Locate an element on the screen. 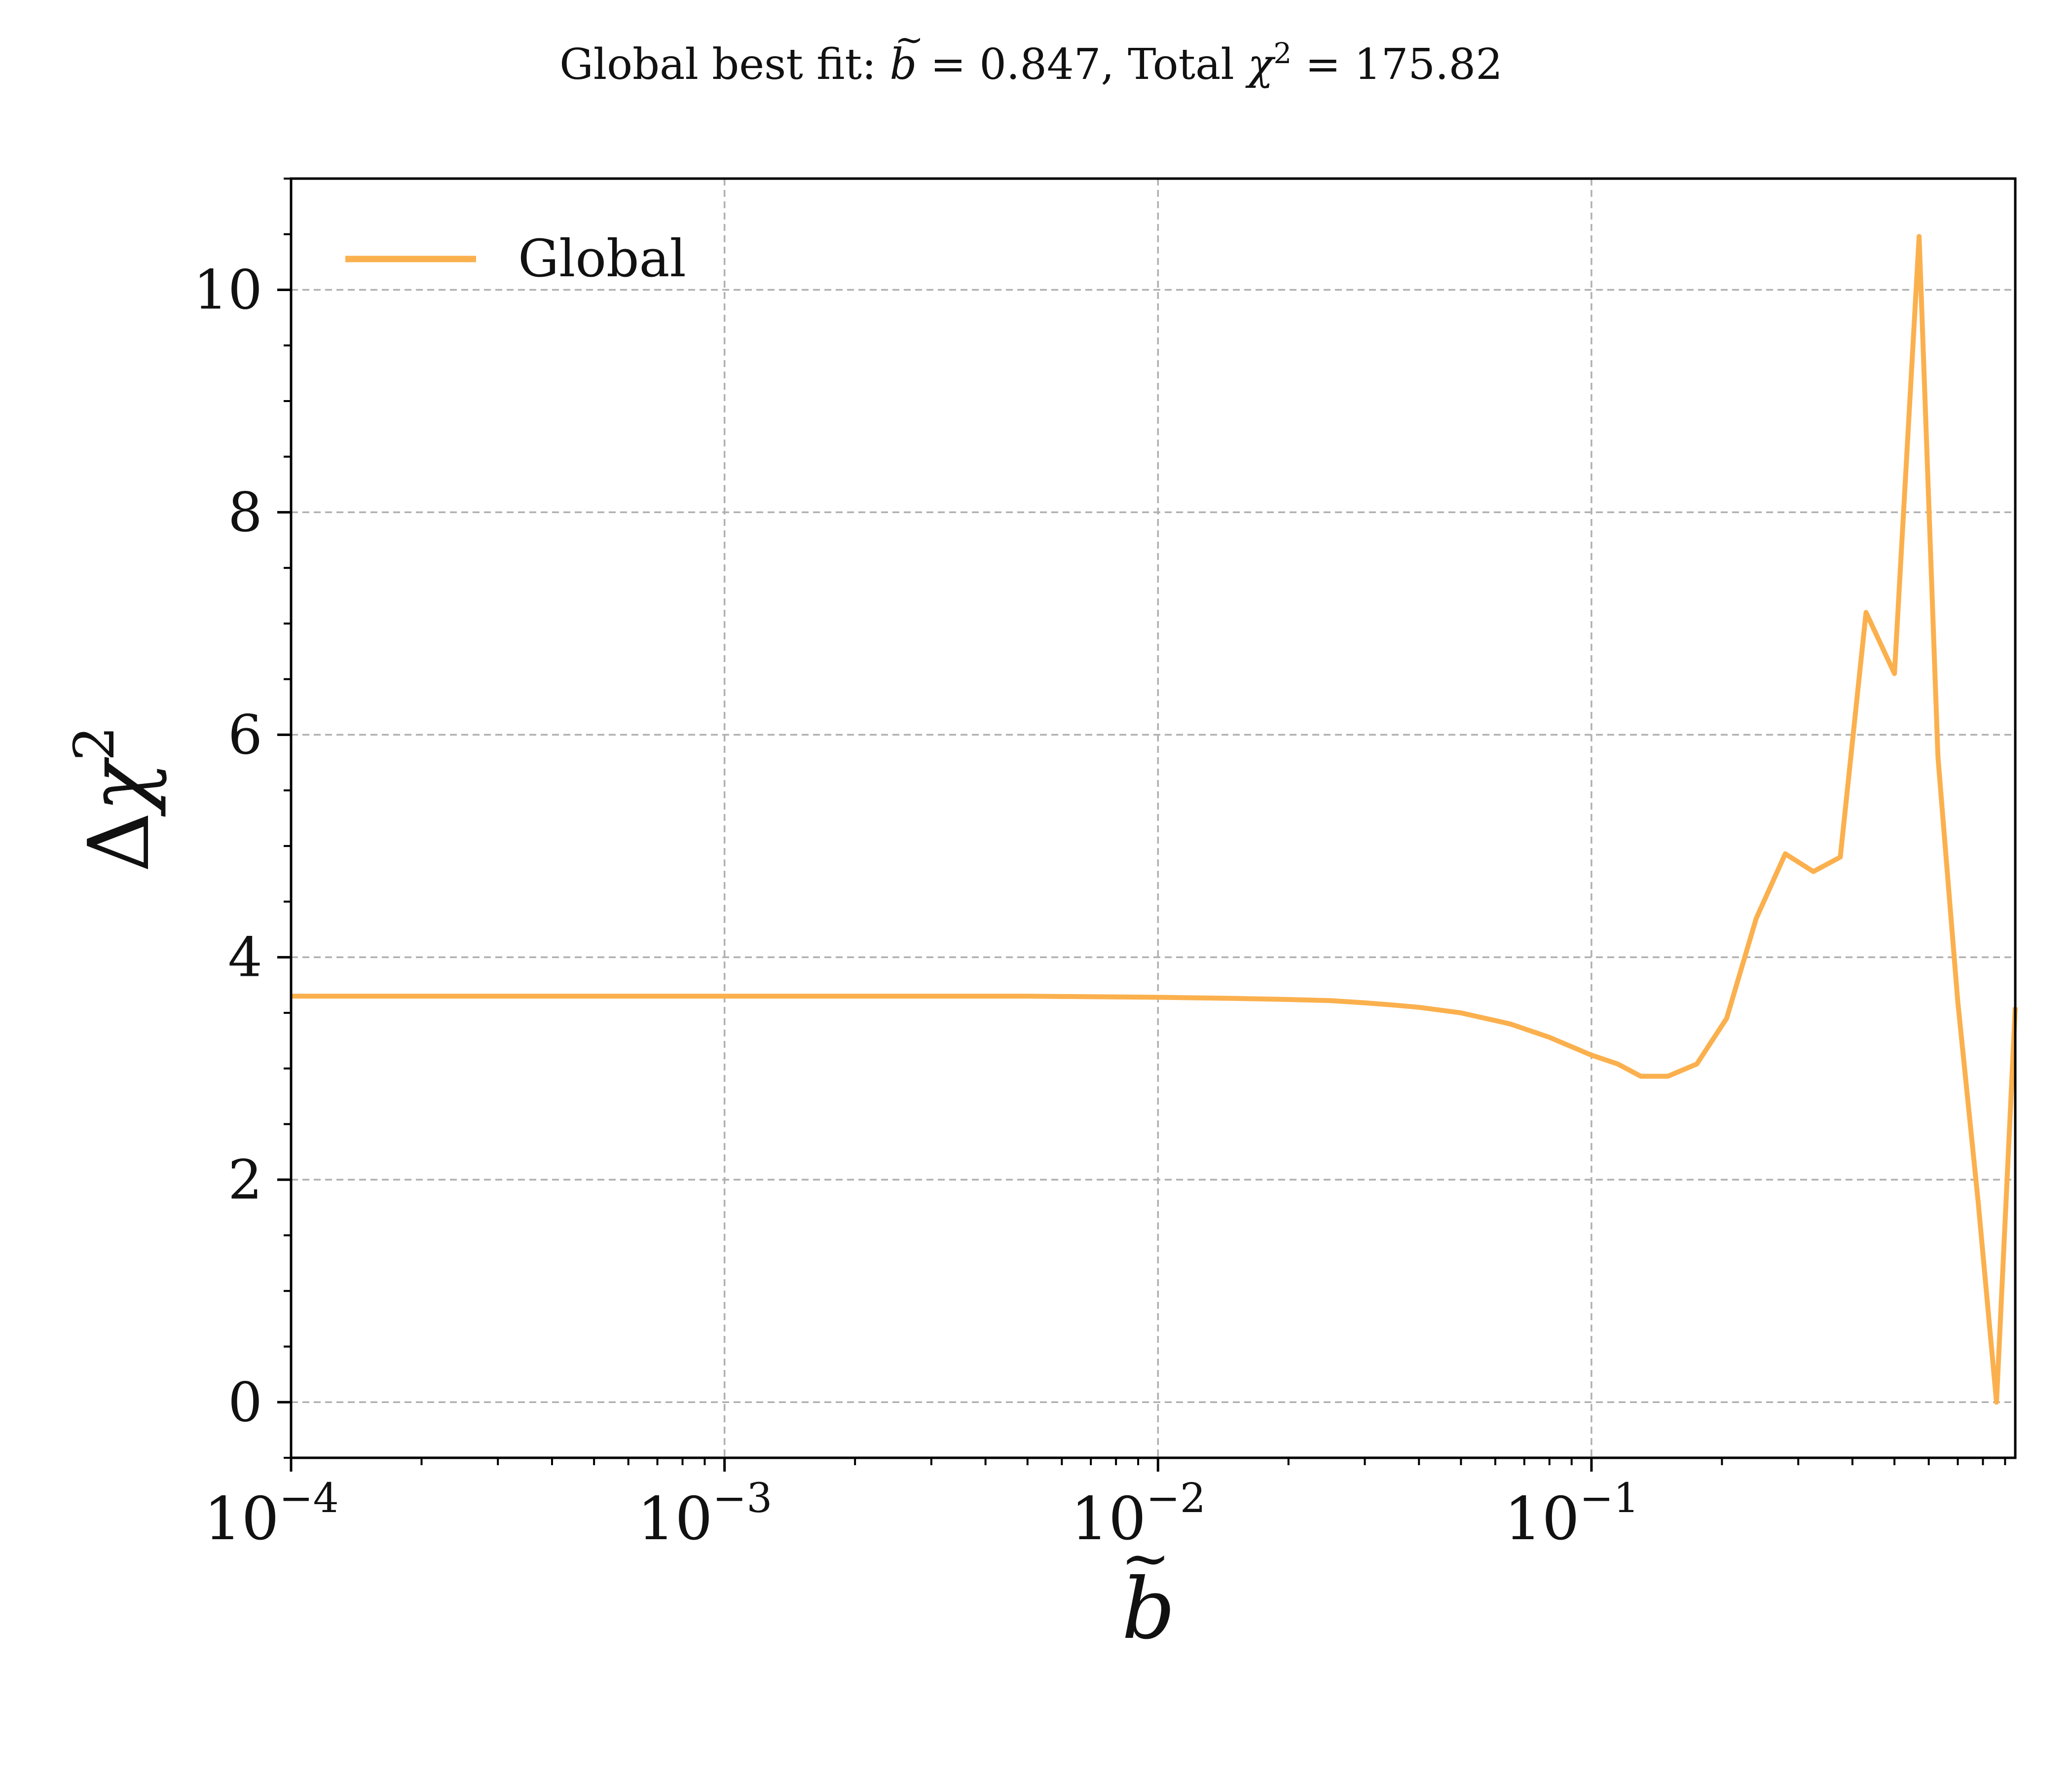 Image resolution: width=2072 pixels, height=1776 pixels. y-tick-label-6: 6 is located at coordinates (245, 735).